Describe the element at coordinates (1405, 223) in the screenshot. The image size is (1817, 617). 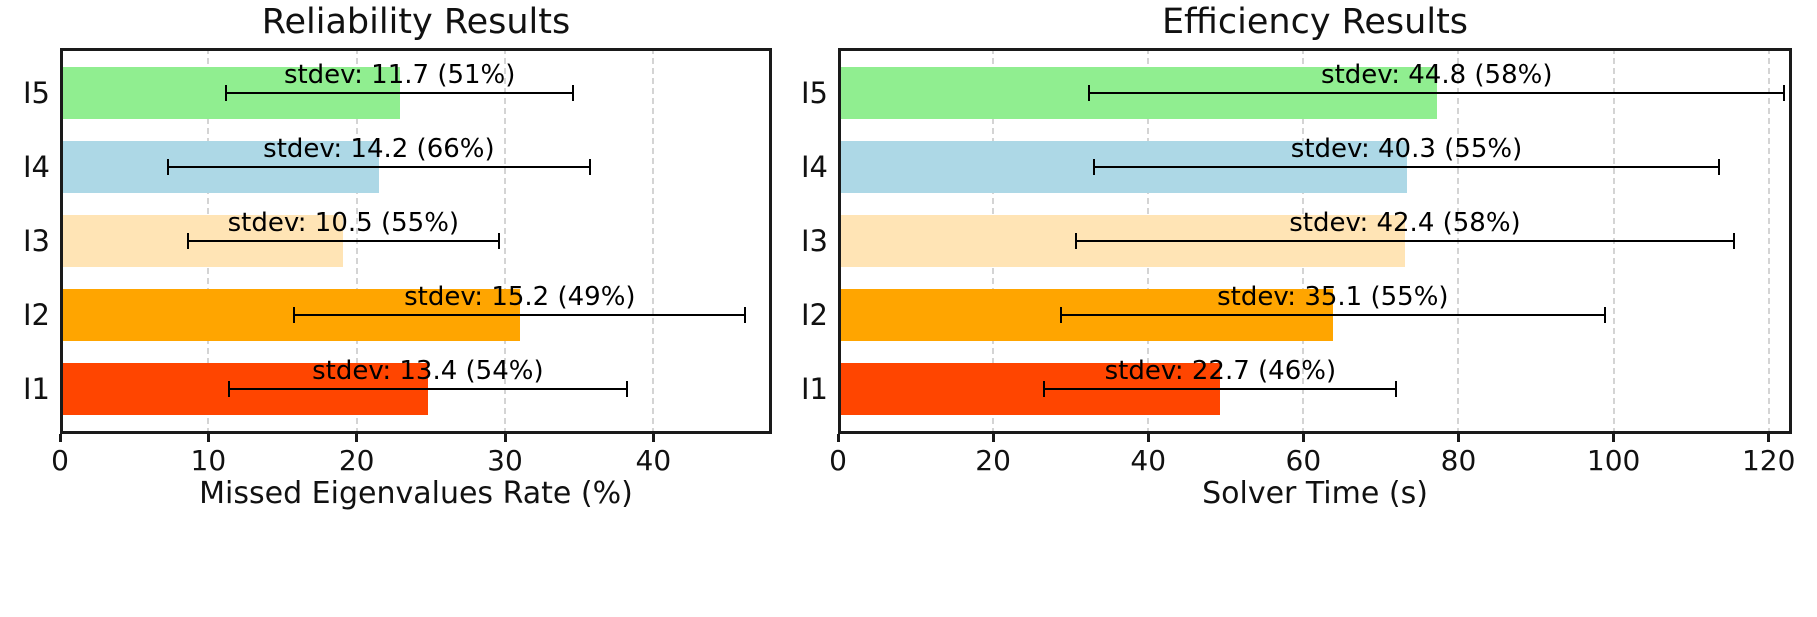
I see `stdev-annotation: stdev: 42.4 (58%)` at that location.